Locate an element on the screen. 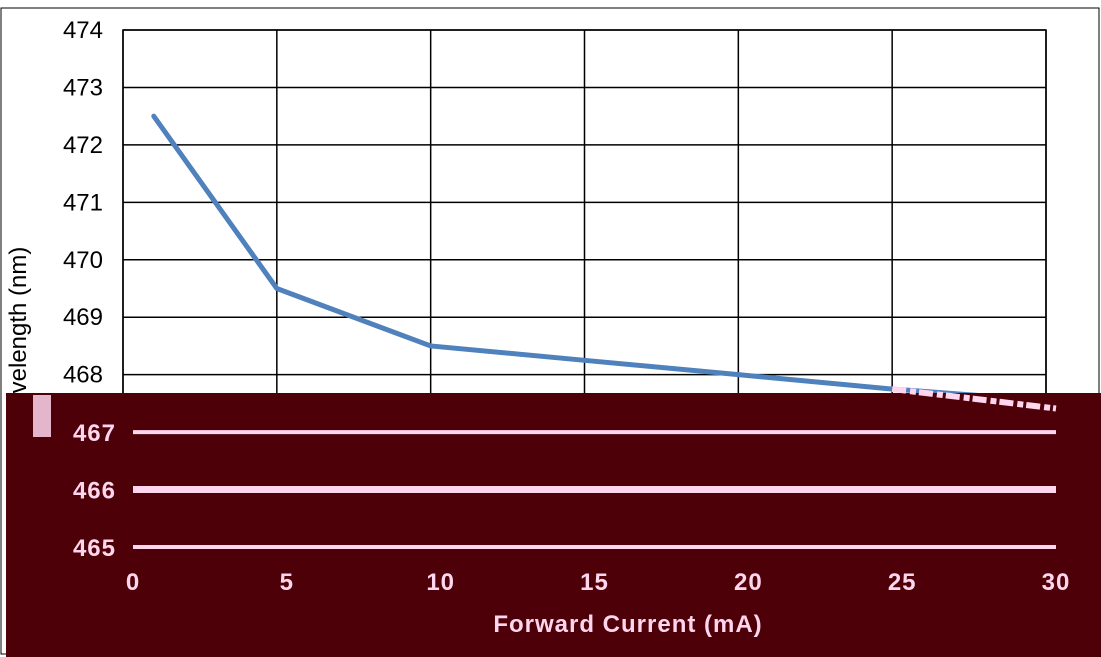  y-tick-label: 471 is located at coordinates (83, 202).